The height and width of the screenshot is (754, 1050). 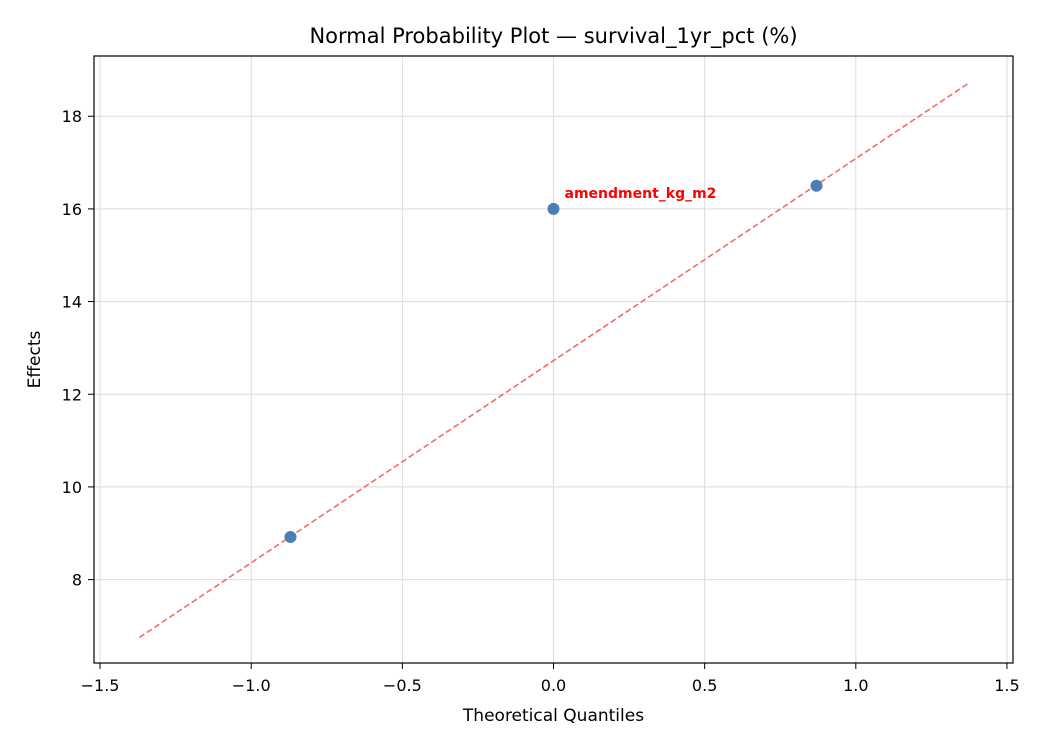 I want to click on annotations-layer: amendment_kg_m2, so click(x=641, y=194).